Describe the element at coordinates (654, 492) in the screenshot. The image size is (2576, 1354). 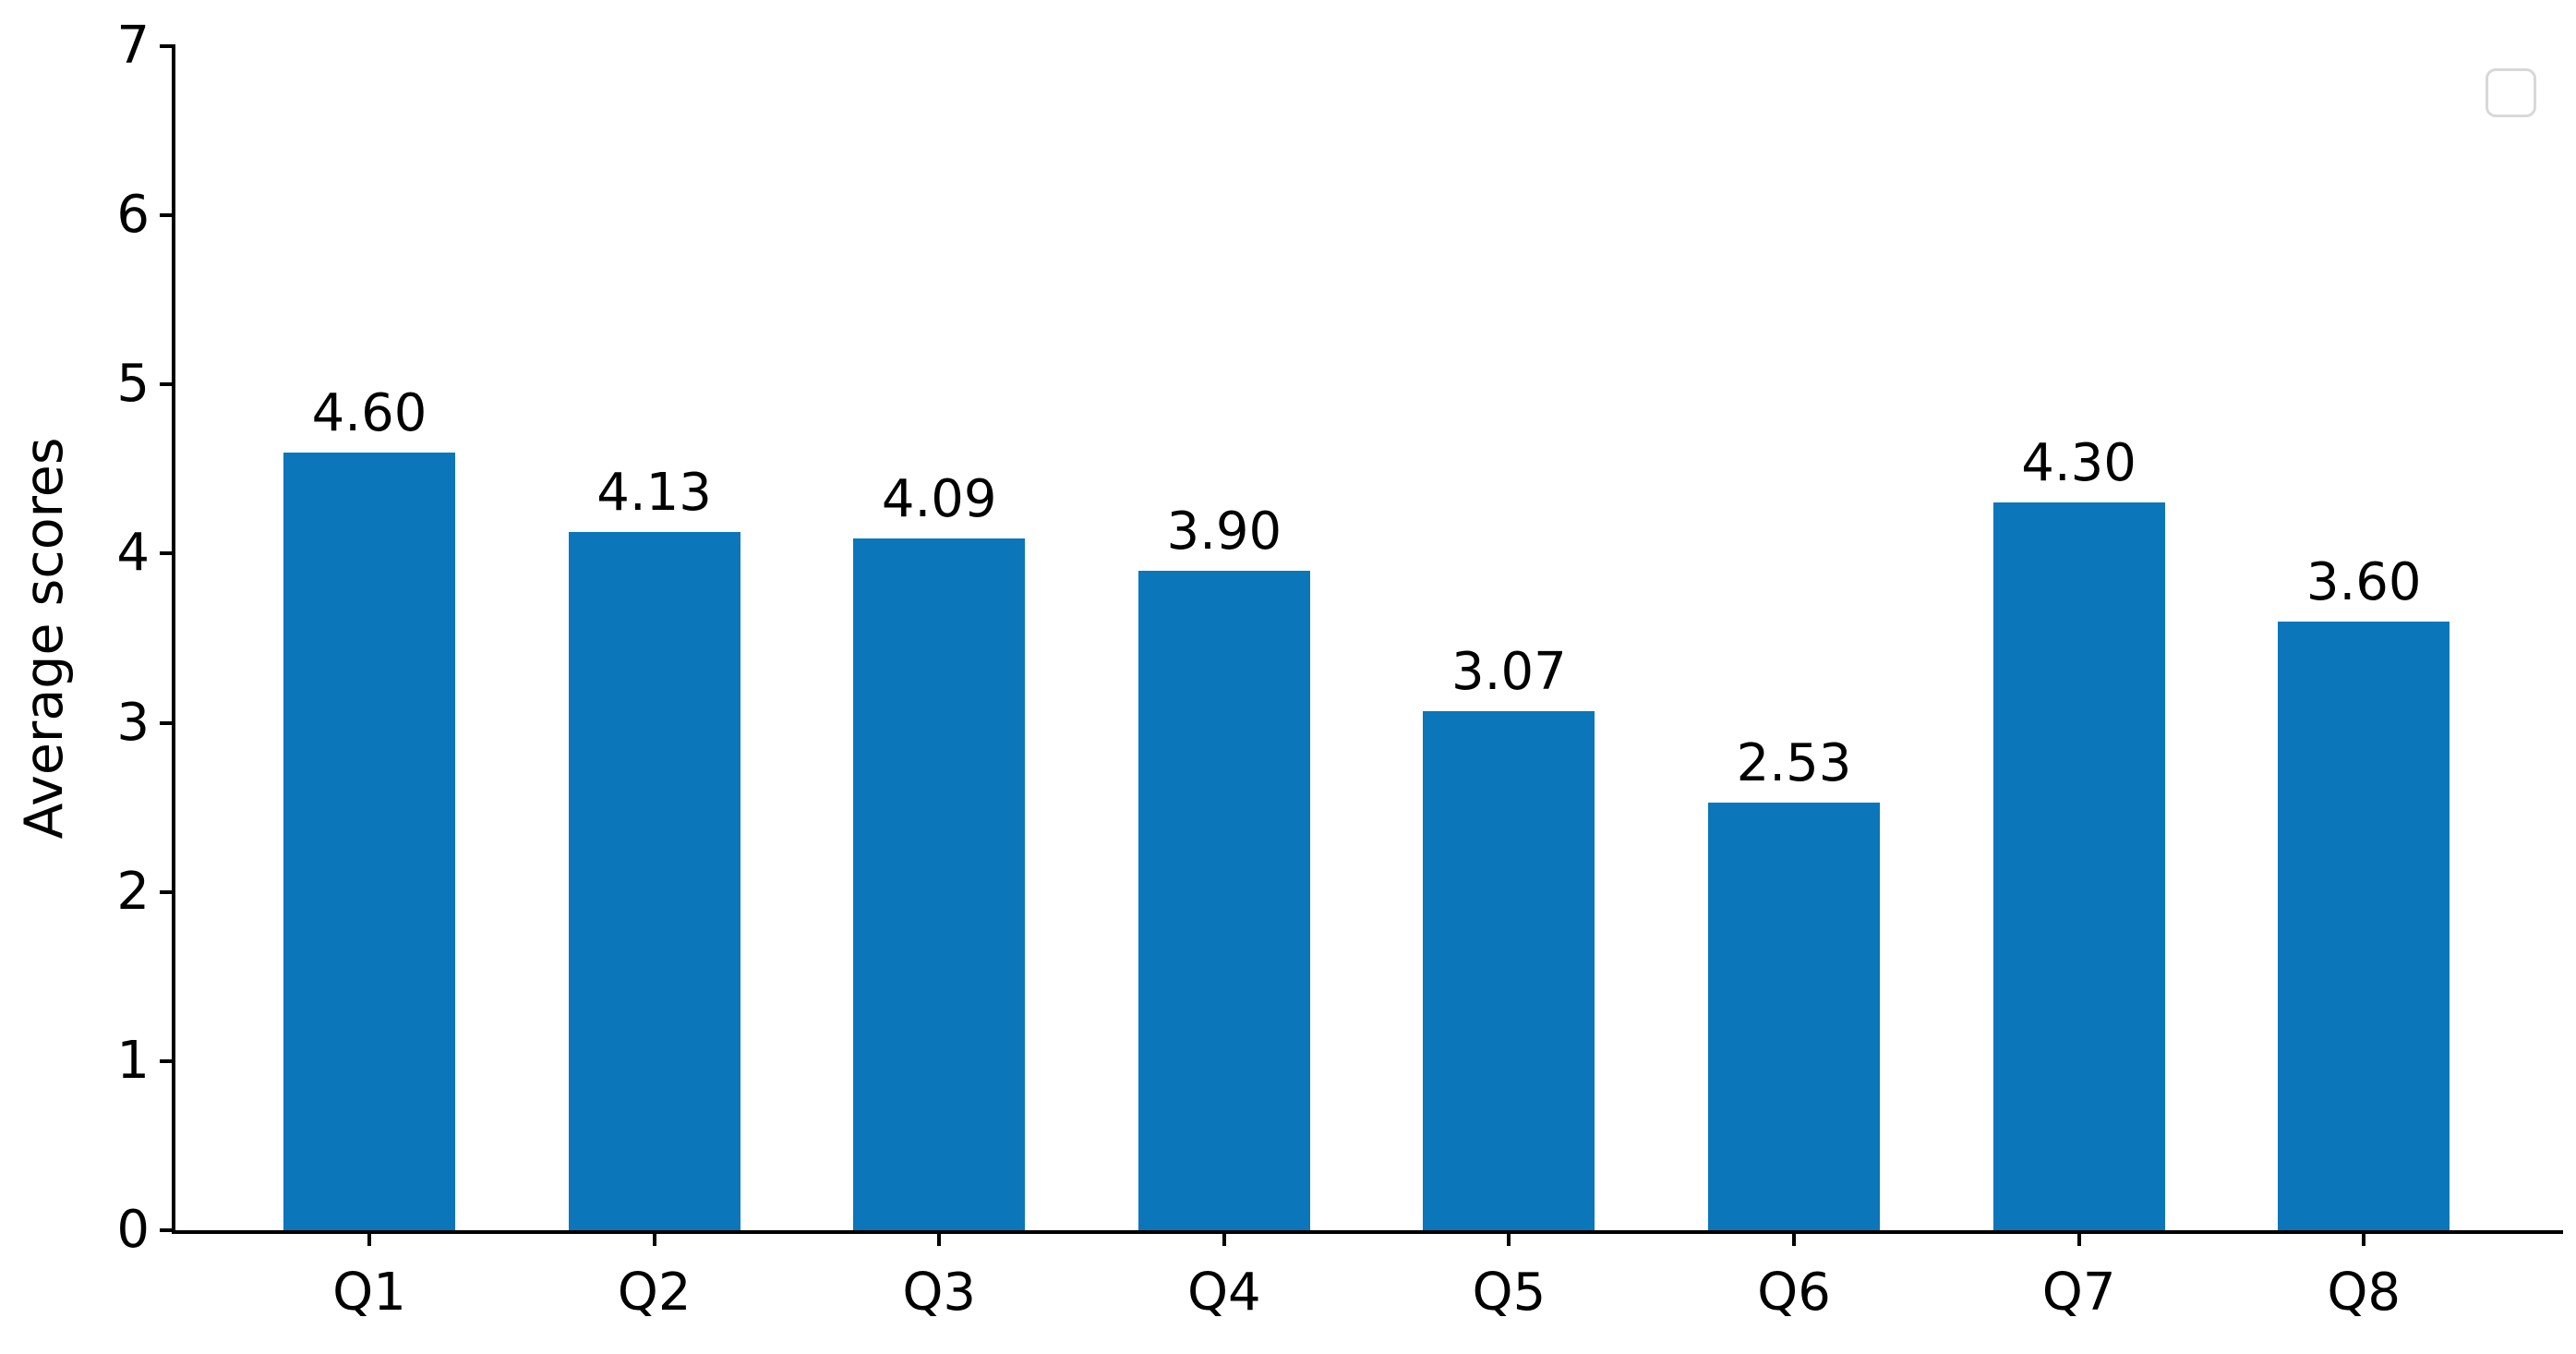
I see `bar-value-label: 4.13` at that location.